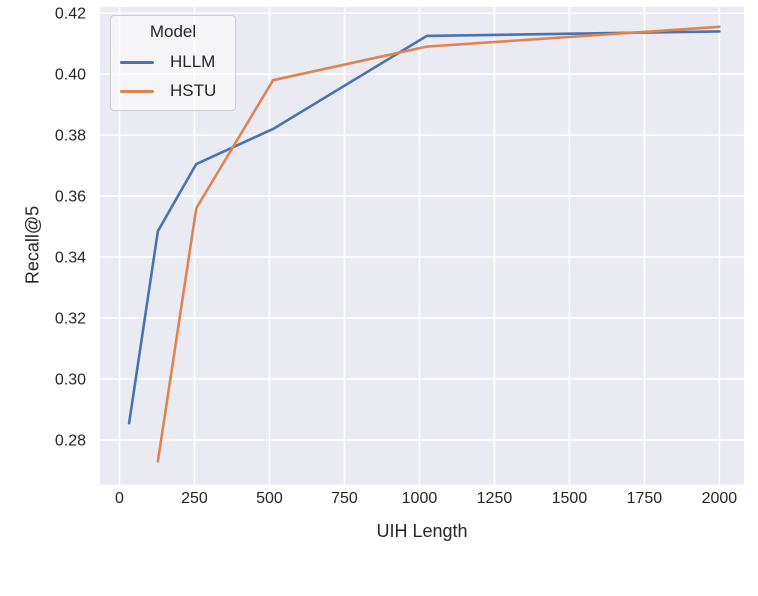  Describe the element at coordinates (645, 498) in the screenshot. I see `x-tick-label: 1750` at that location.